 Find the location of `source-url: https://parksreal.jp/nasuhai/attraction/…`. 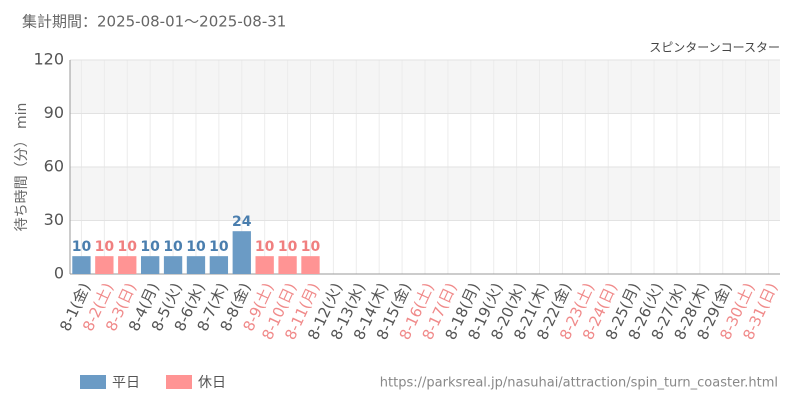

source-url: https://parksreal.jp/nasuhai/attraction/… is located at coordinates (579, 383).